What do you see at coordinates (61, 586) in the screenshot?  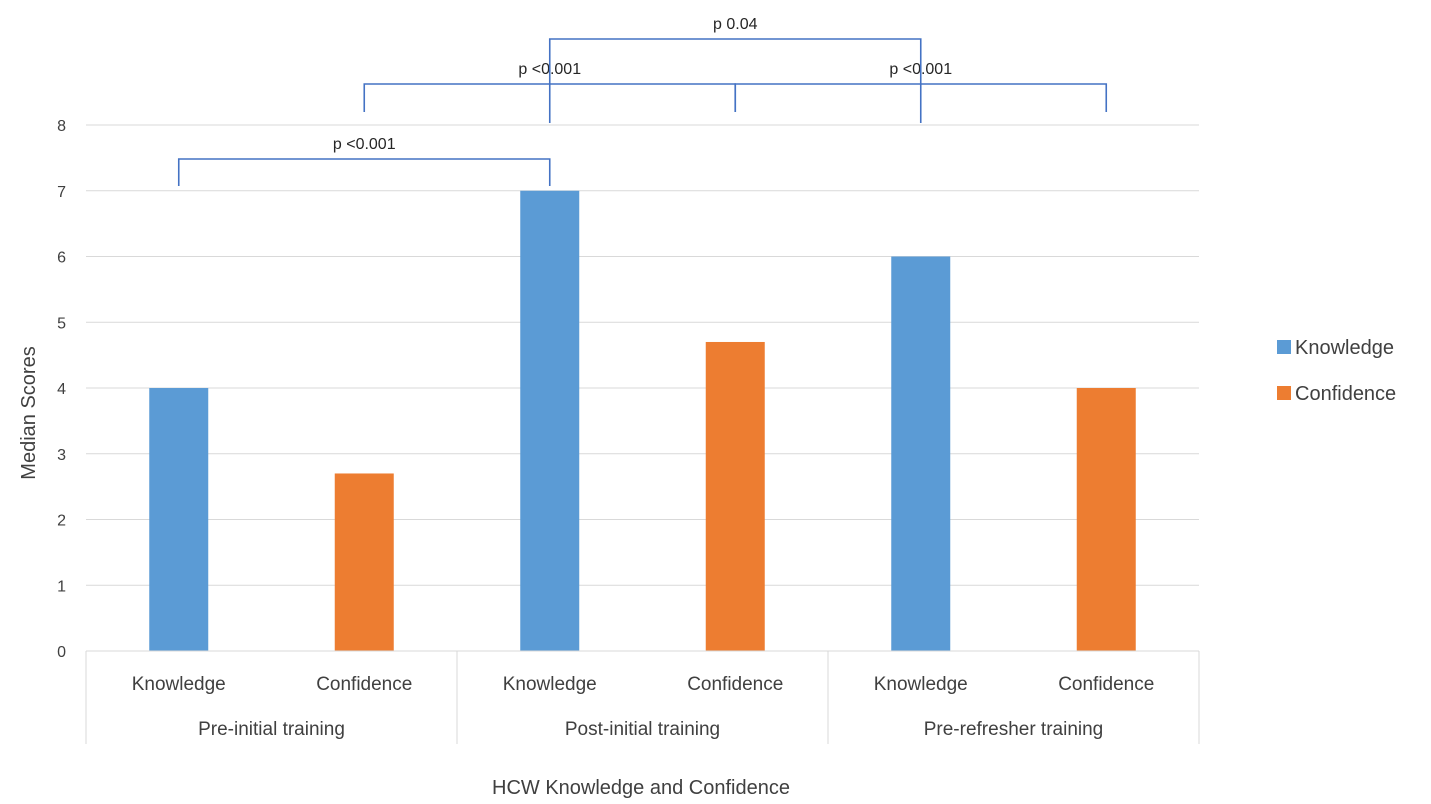 I see `y-tick-label: 1` at bounding box center [61, 586].